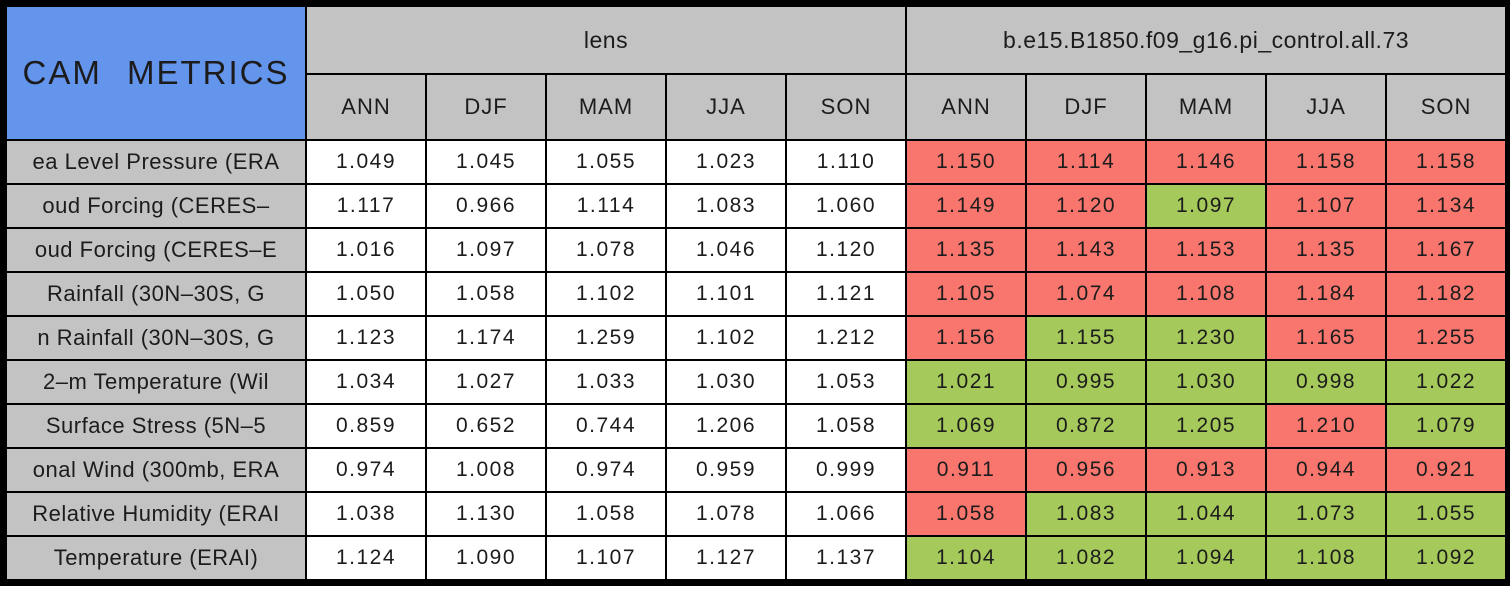 This screenshot has height=611, width=1510. What do you see at coordinates (606, 206) in the screenshot?
I see `lens-value-cell: 1.114` at bounding box center [606, 206].